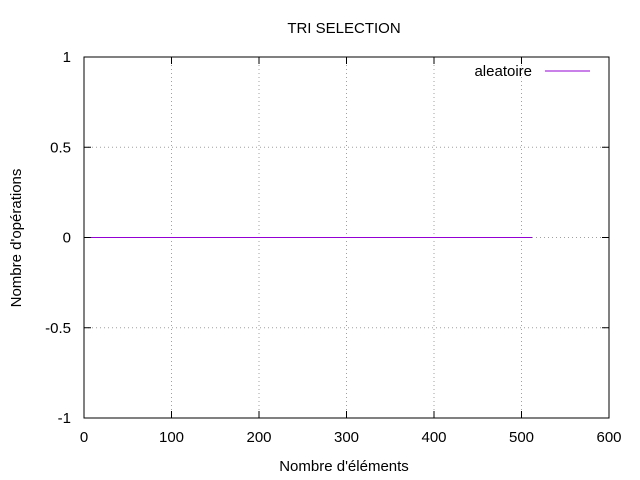 The width and height of the screenshot is (640, 480). What do you see at coordinates (344, 466) in the screenshot?
I see `x-axis-title: Nombre d'éléments` at bounding box center [344, 466].